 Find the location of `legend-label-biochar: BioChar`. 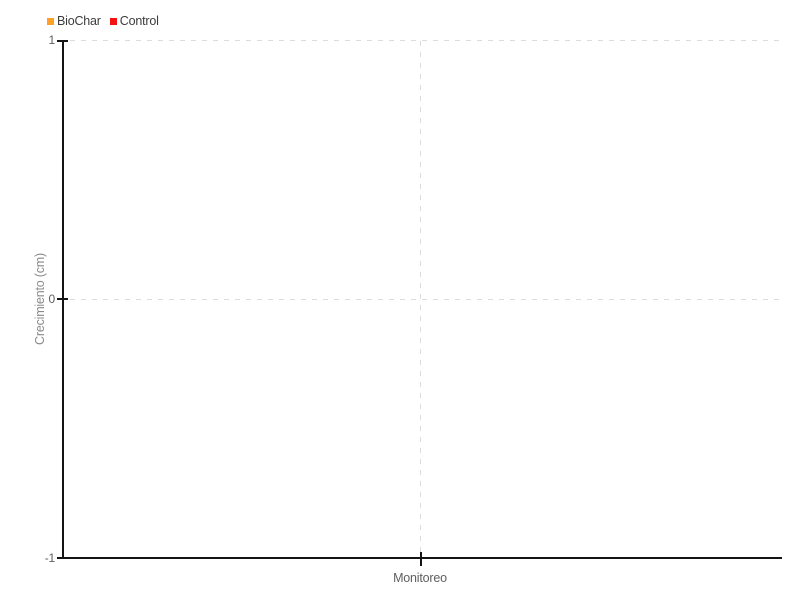

legend-label-biochar: BioChar is located at coordinates (79, 21).